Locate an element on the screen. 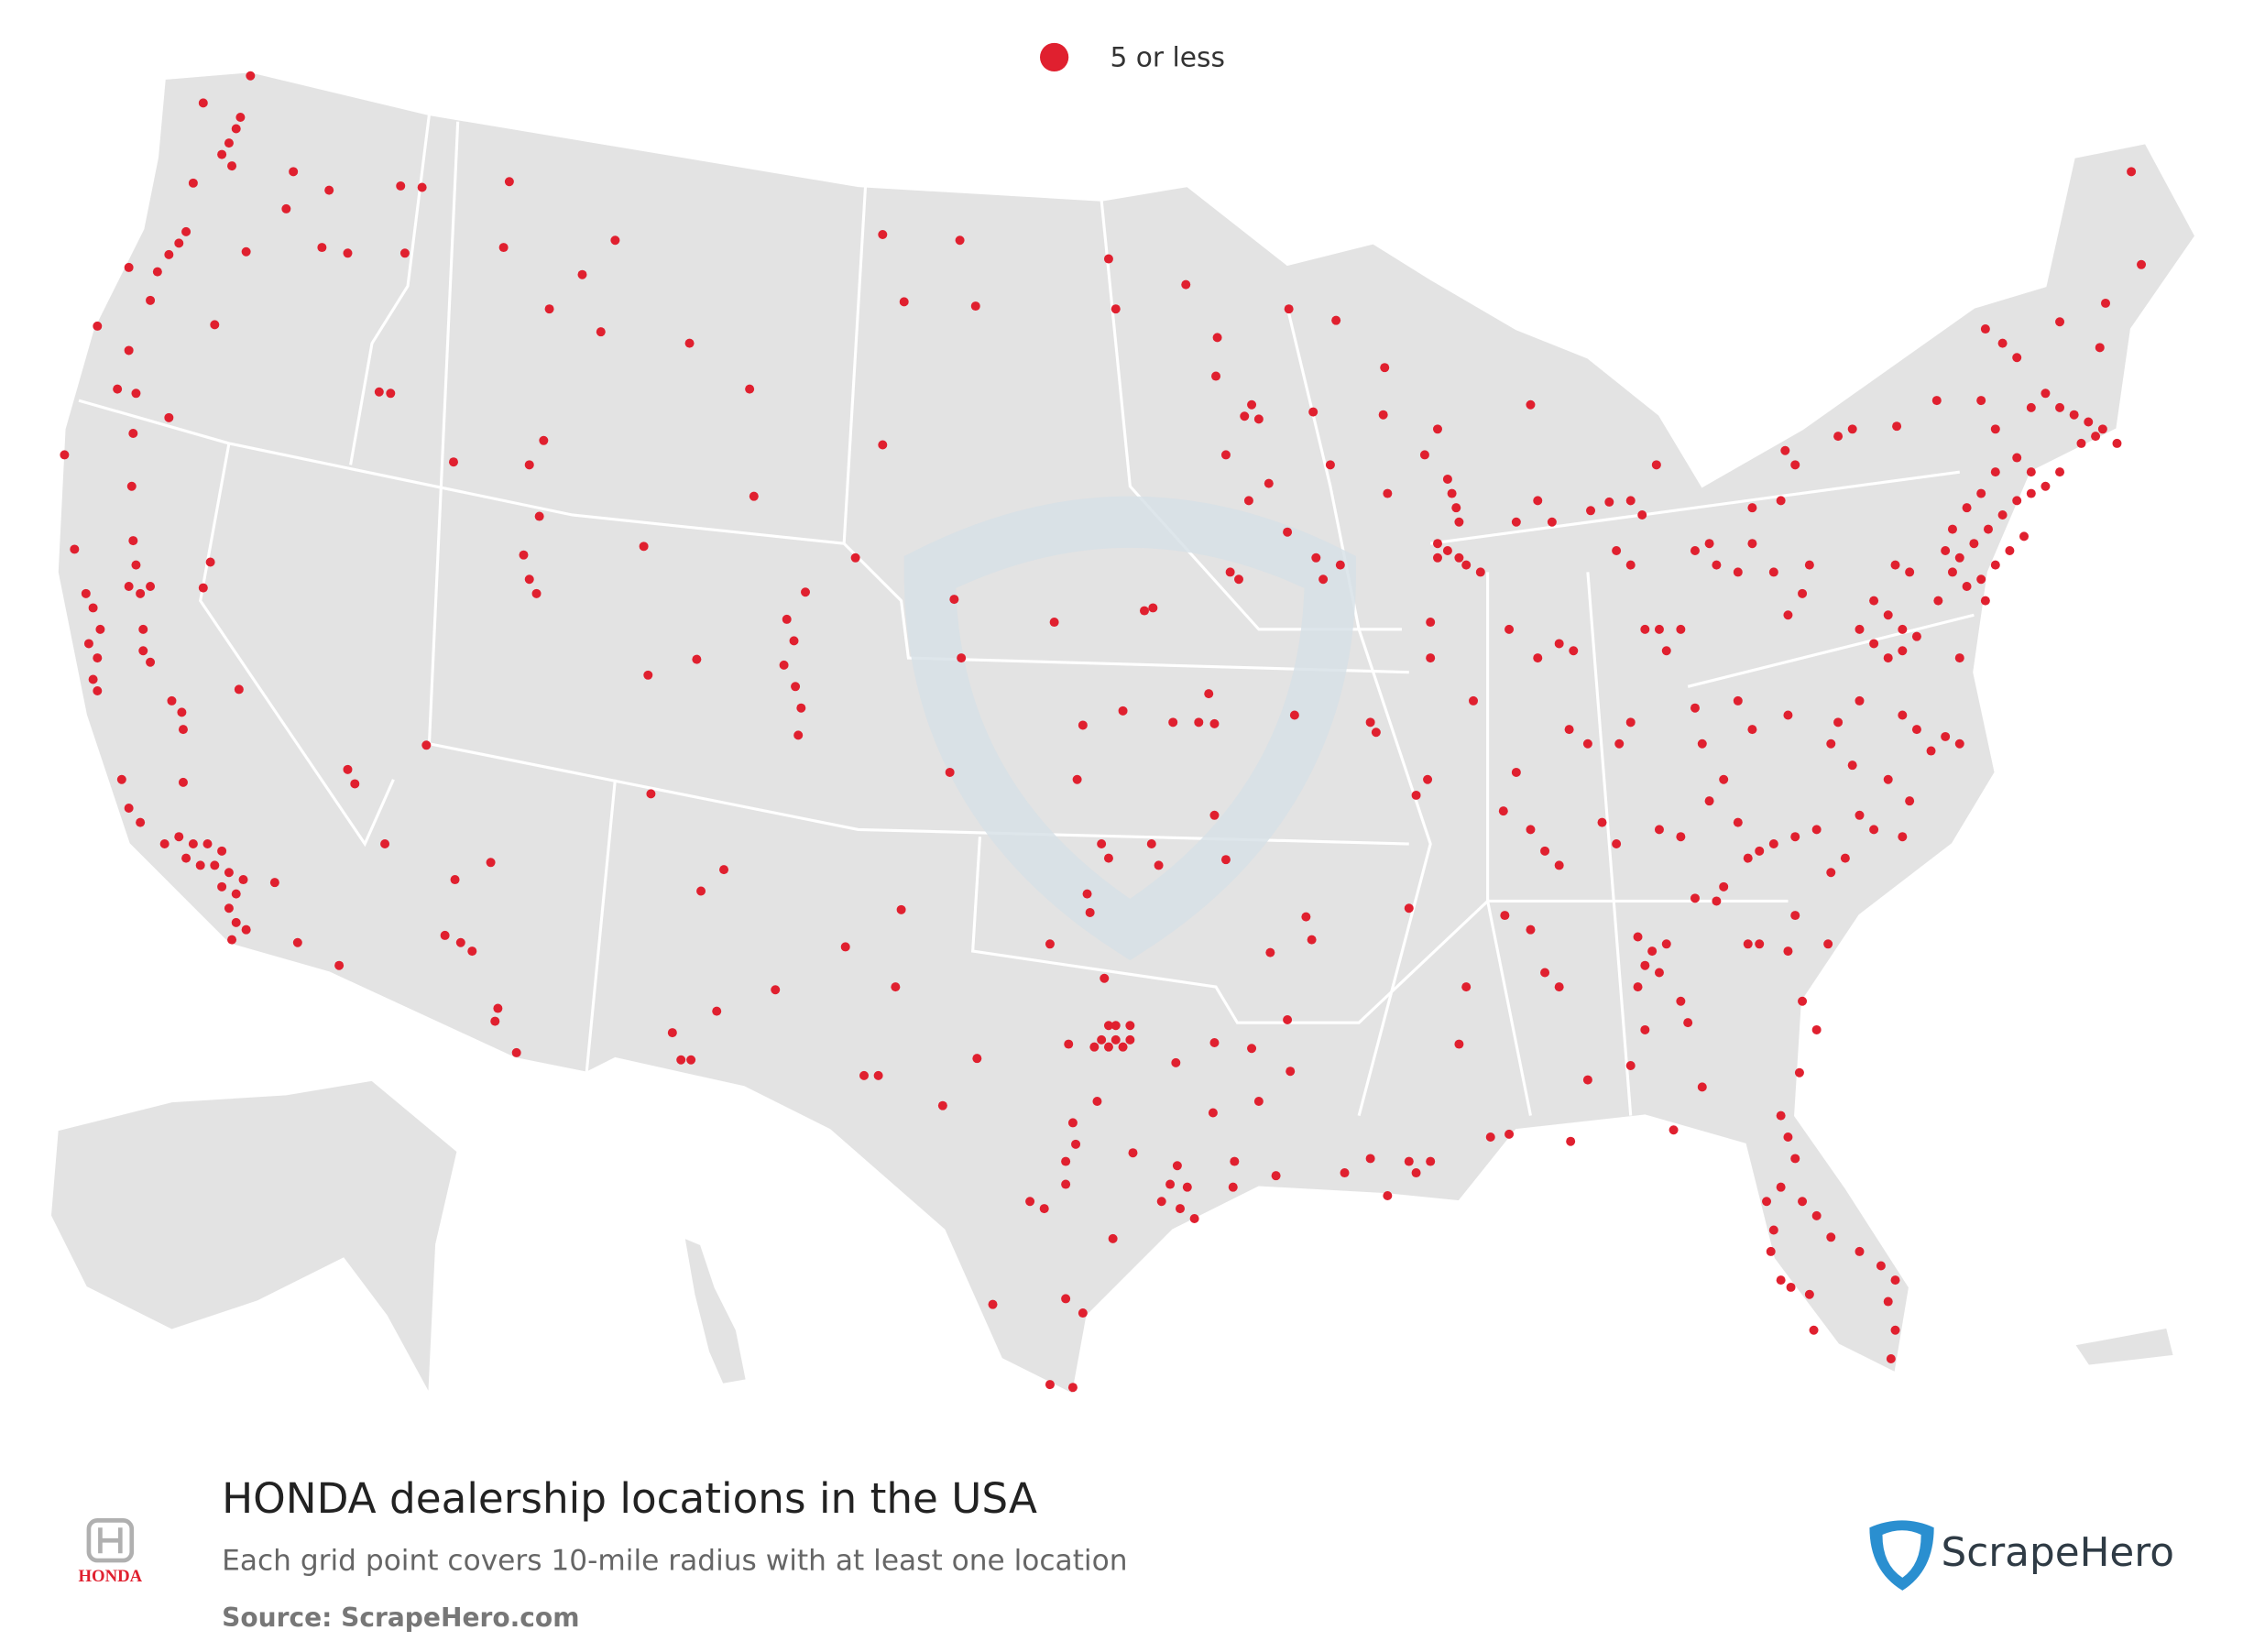 This screenshot has height=1652, width=2243. alaska is located at coordinates (254, 1238).